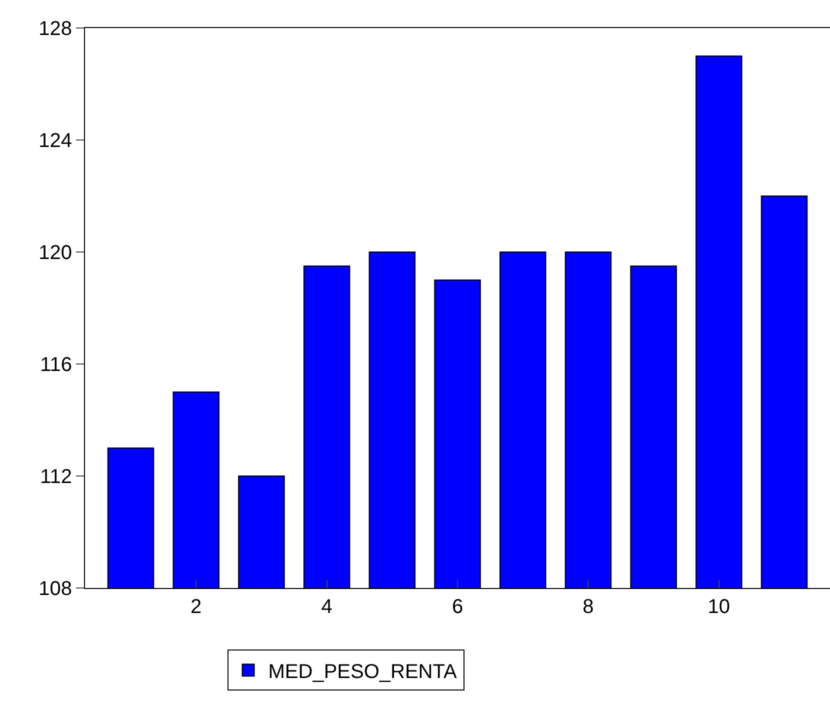  I want to click on y-tick-label: 116, so click(56, 365).